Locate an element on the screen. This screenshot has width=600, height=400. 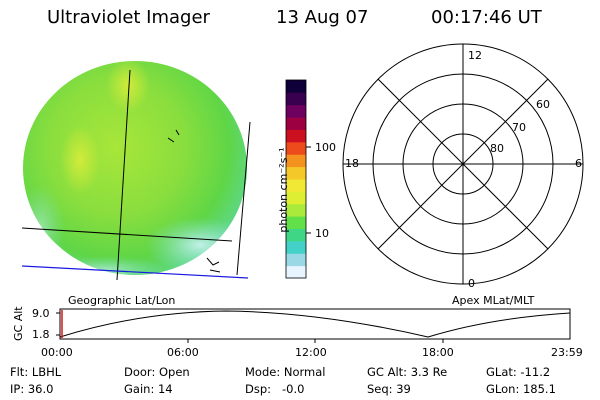
xtick-23-59: 23:59 is located at coordinates (567, 352).